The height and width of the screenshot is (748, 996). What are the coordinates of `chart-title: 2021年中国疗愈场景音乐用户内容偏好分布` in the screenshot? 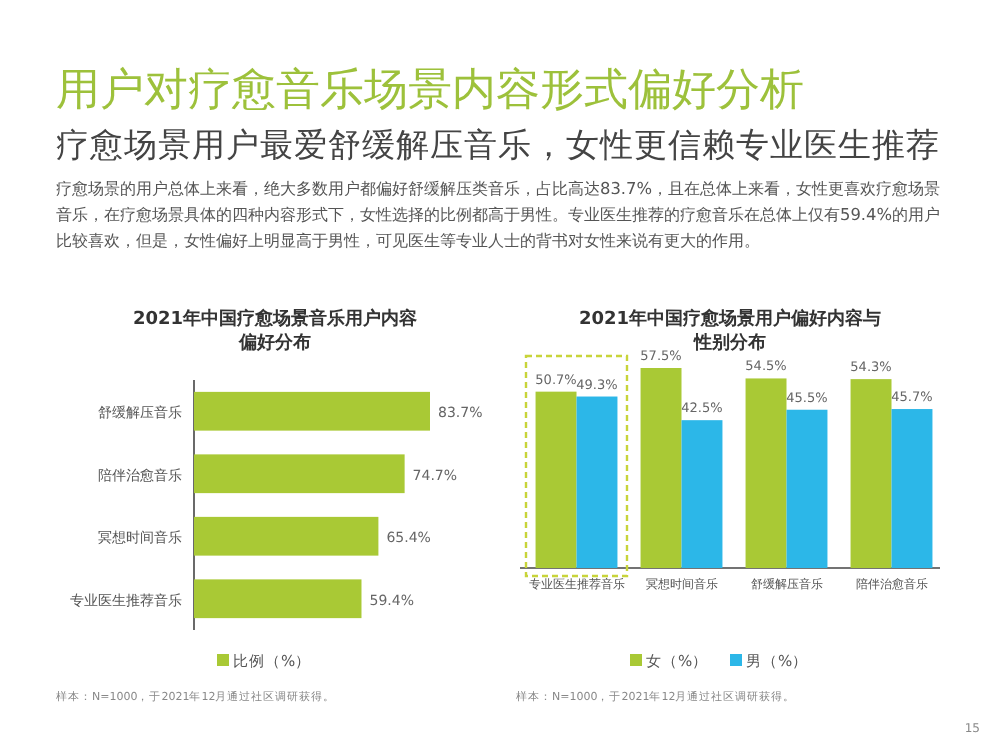 It's located at (275, 331).